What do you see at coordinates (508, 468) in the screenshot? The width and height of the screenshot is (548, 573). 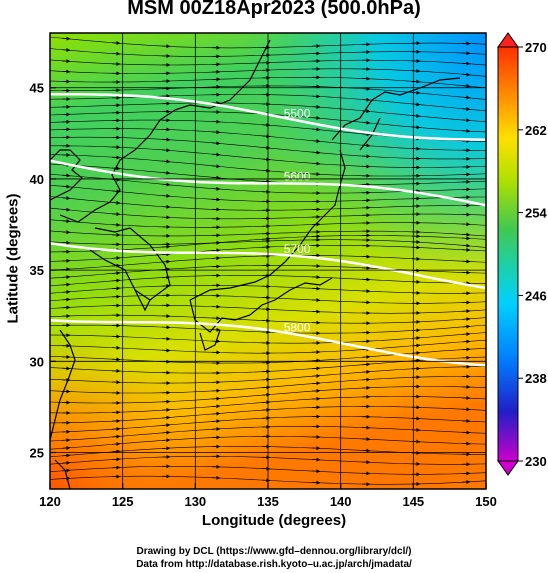 I see `colorbar-min-triangle` at bounding box center [508, 468].